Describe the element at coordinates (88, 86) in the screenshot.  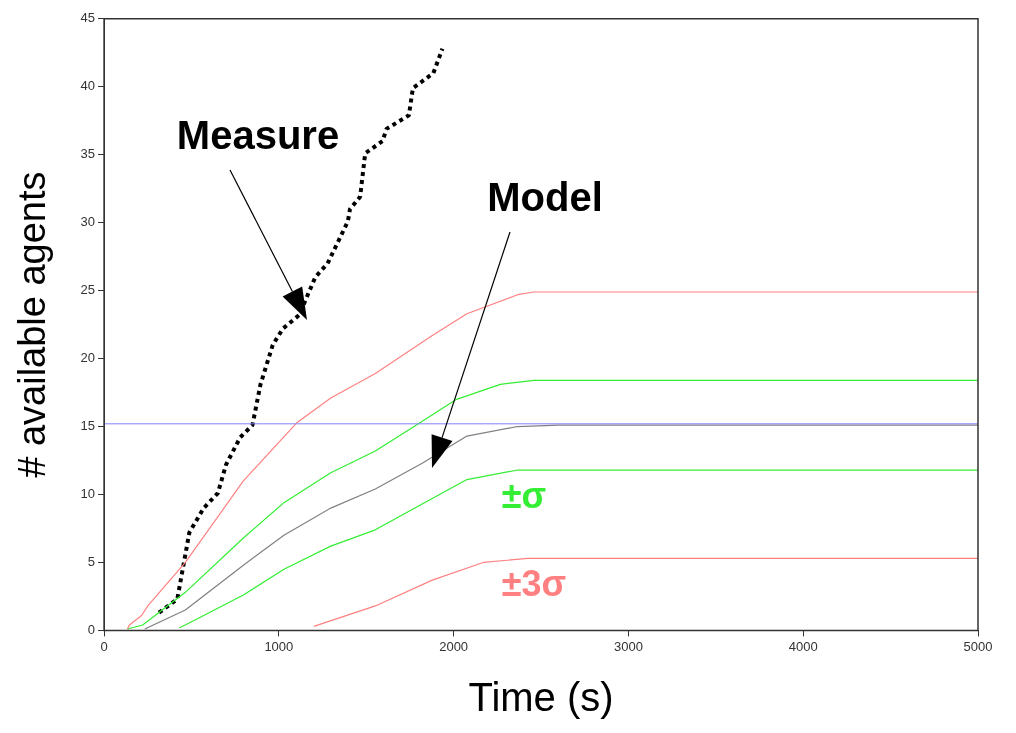
I see `y-tick-label: 40` at that location.